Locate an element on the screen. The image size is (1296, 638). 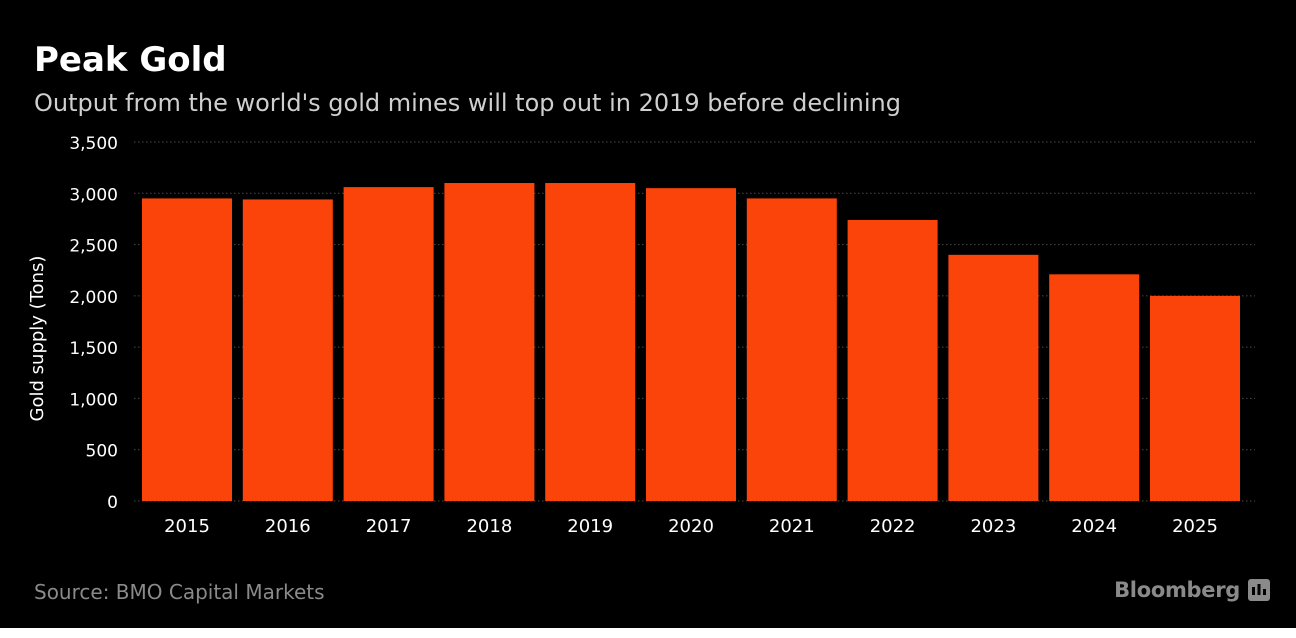
bar-2019 is located at coordinates (590, 342).